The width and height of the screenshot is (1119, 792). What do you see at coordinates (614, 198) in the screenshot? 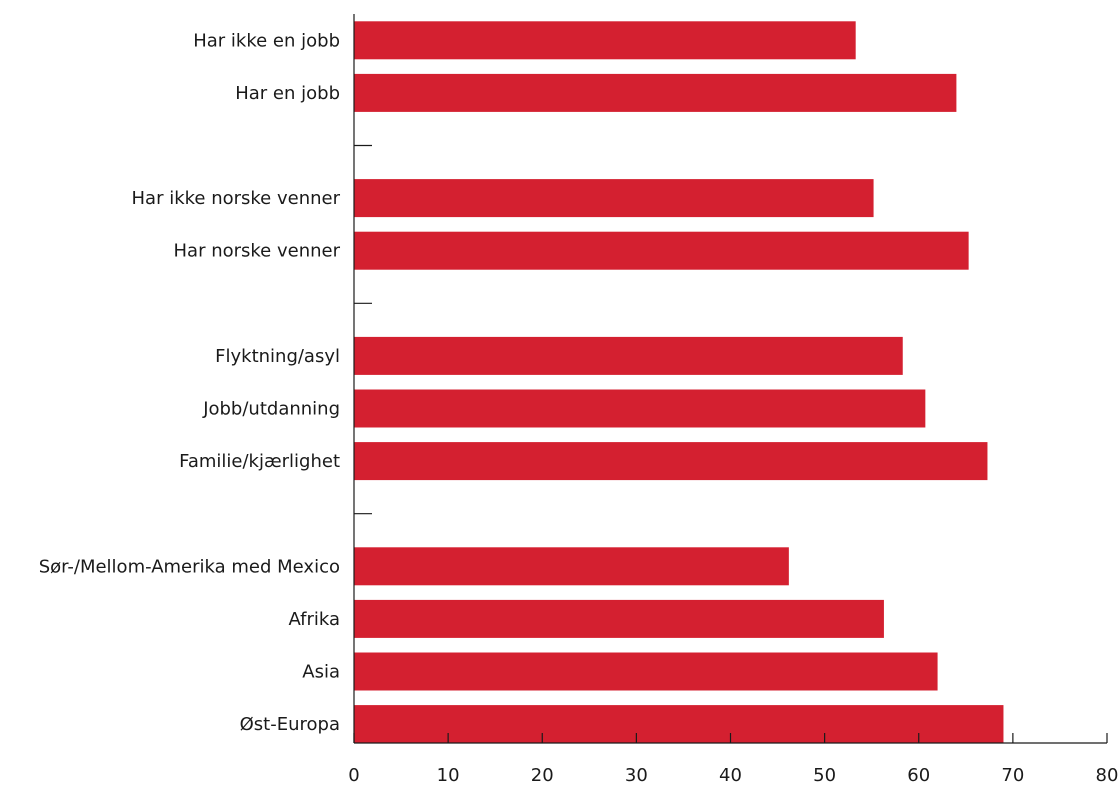
I see `bar-har-ikke-norske-venner` at bounding box center [614, 198].